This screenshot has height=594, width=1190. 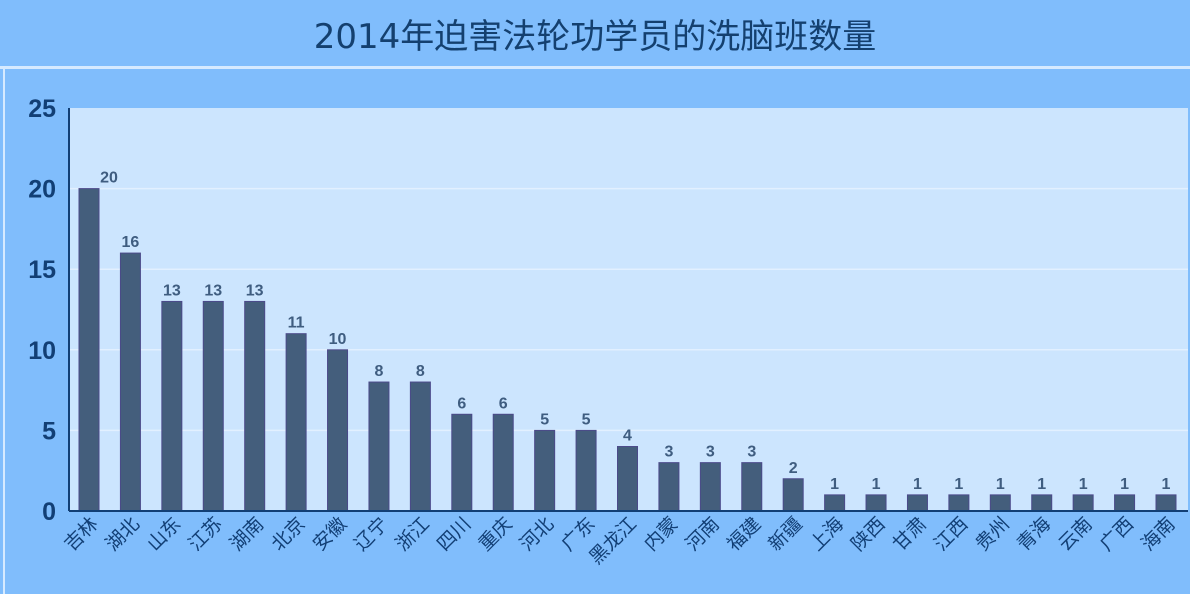 I want to click on x-tick-label: 云南, so click(x=1075, y=534).